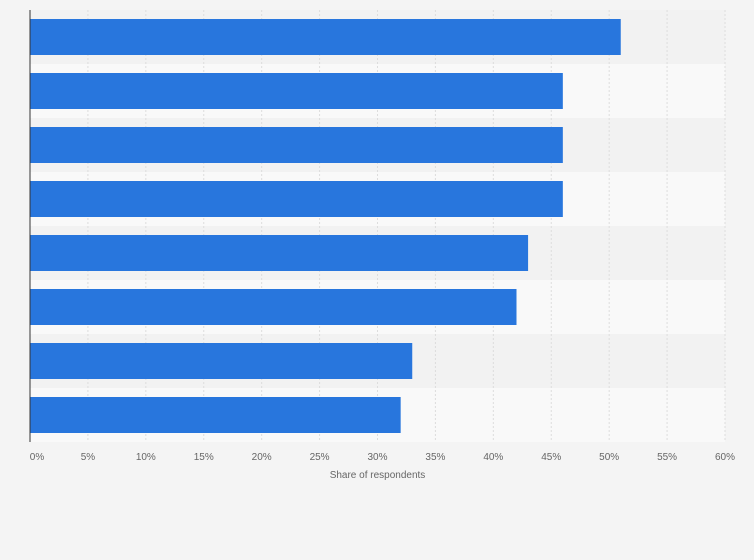 Image resolution: width=754 pixels, height=560 pixels. I want to click on x-tick-label: 15%, so click(204, 457).